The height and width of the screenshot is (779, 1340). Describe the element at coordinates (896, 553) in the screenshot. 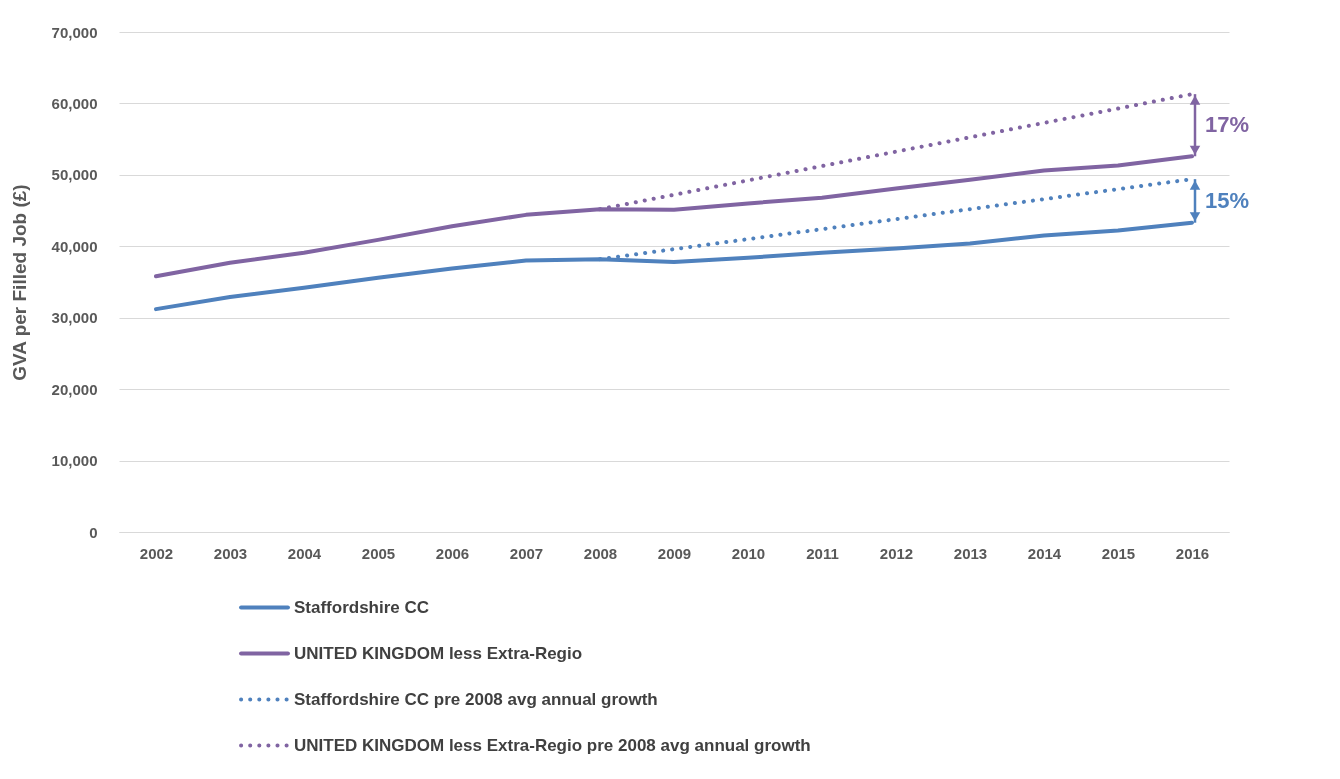

I see `x-tick-label: 2012` at that location.